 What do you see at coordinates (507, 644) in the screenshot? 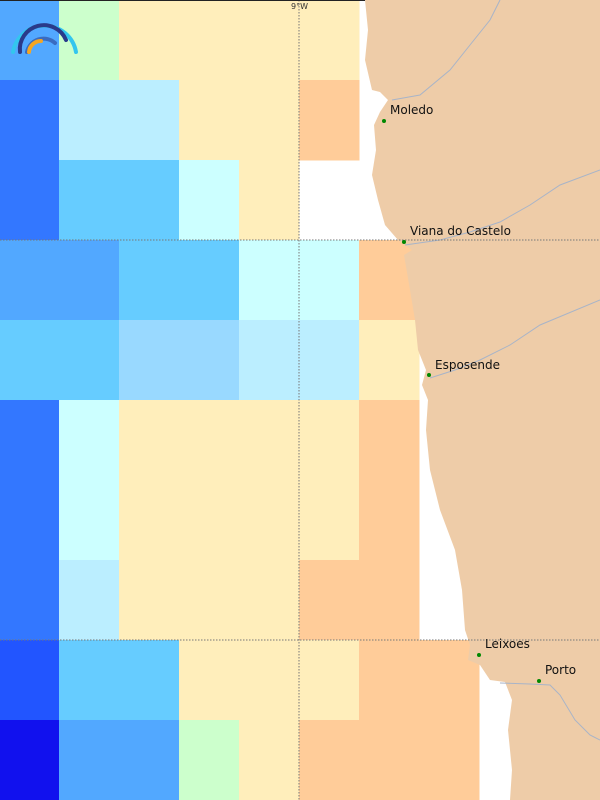
I see `city-label: Leixoes` at bounding box center [507, 644].